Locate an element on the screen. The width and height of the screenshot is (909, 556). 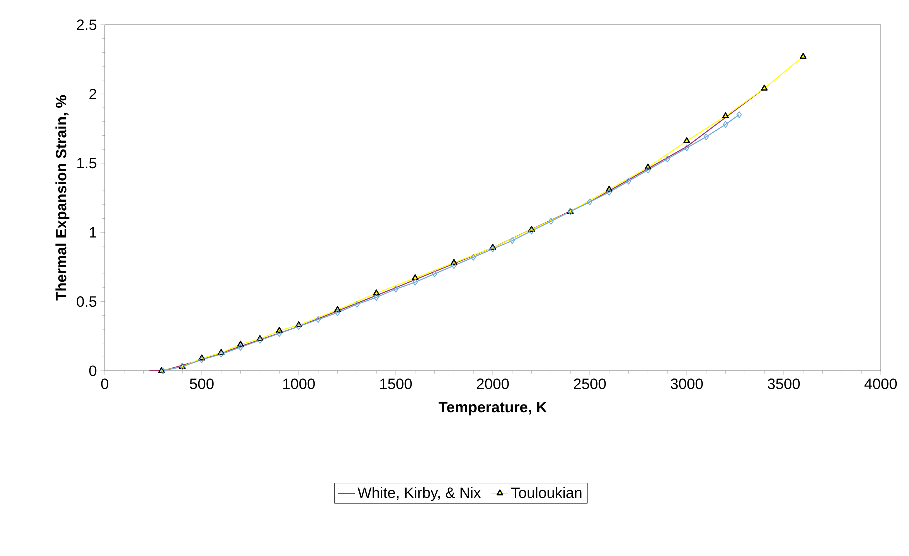
legend-label: White, Kirby, & Nix is located at coordinates (420, 494).